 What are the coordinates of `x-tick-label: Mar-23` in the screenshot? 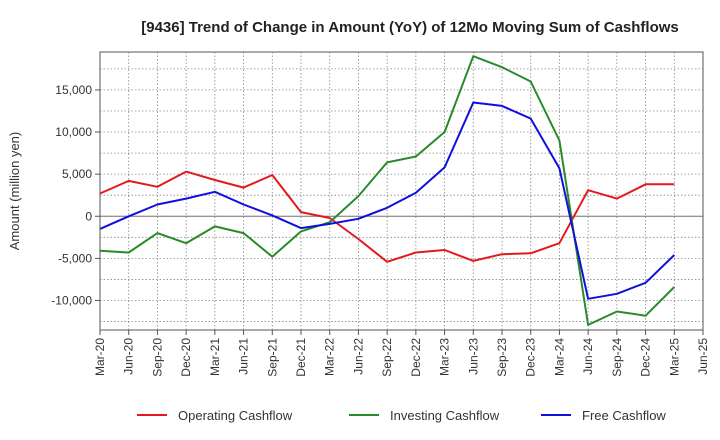 It's located at (445, 357).